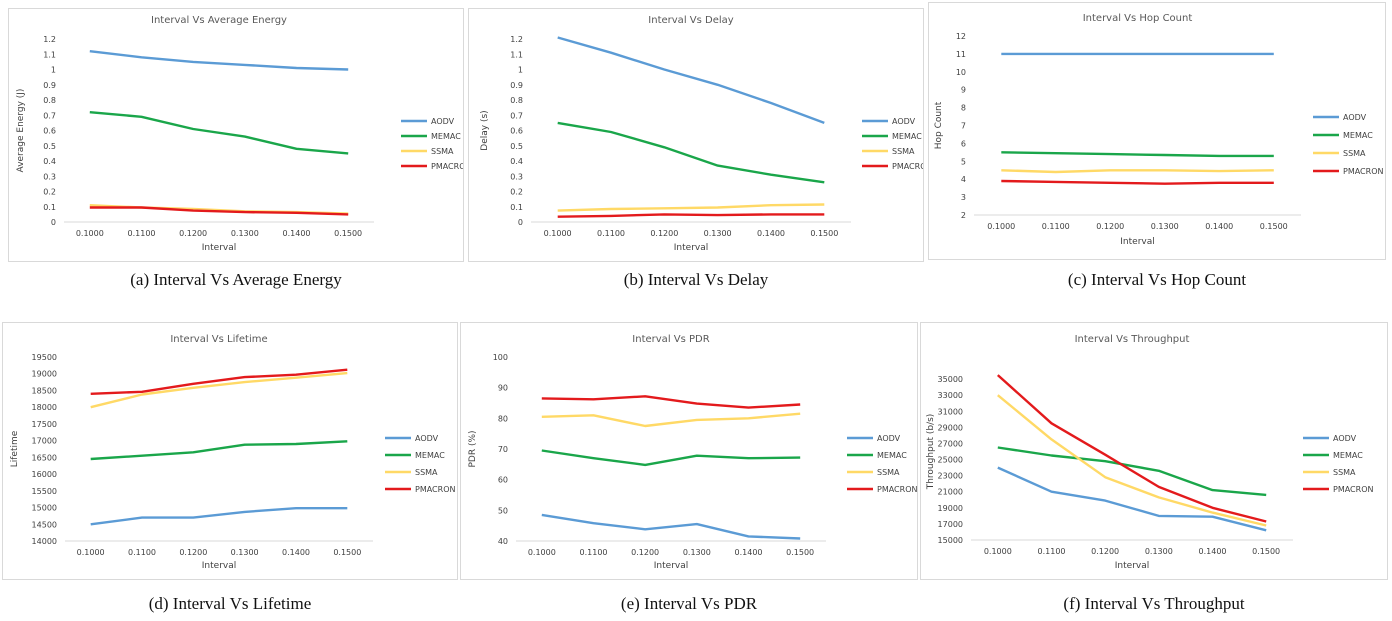 Image resolution: width=1392 pixels, height=621 pixels. What do you see at coordinates (44, 407) in the screenshot?
I see `y-tick-label: 18000` at bounding box center [44, 407].